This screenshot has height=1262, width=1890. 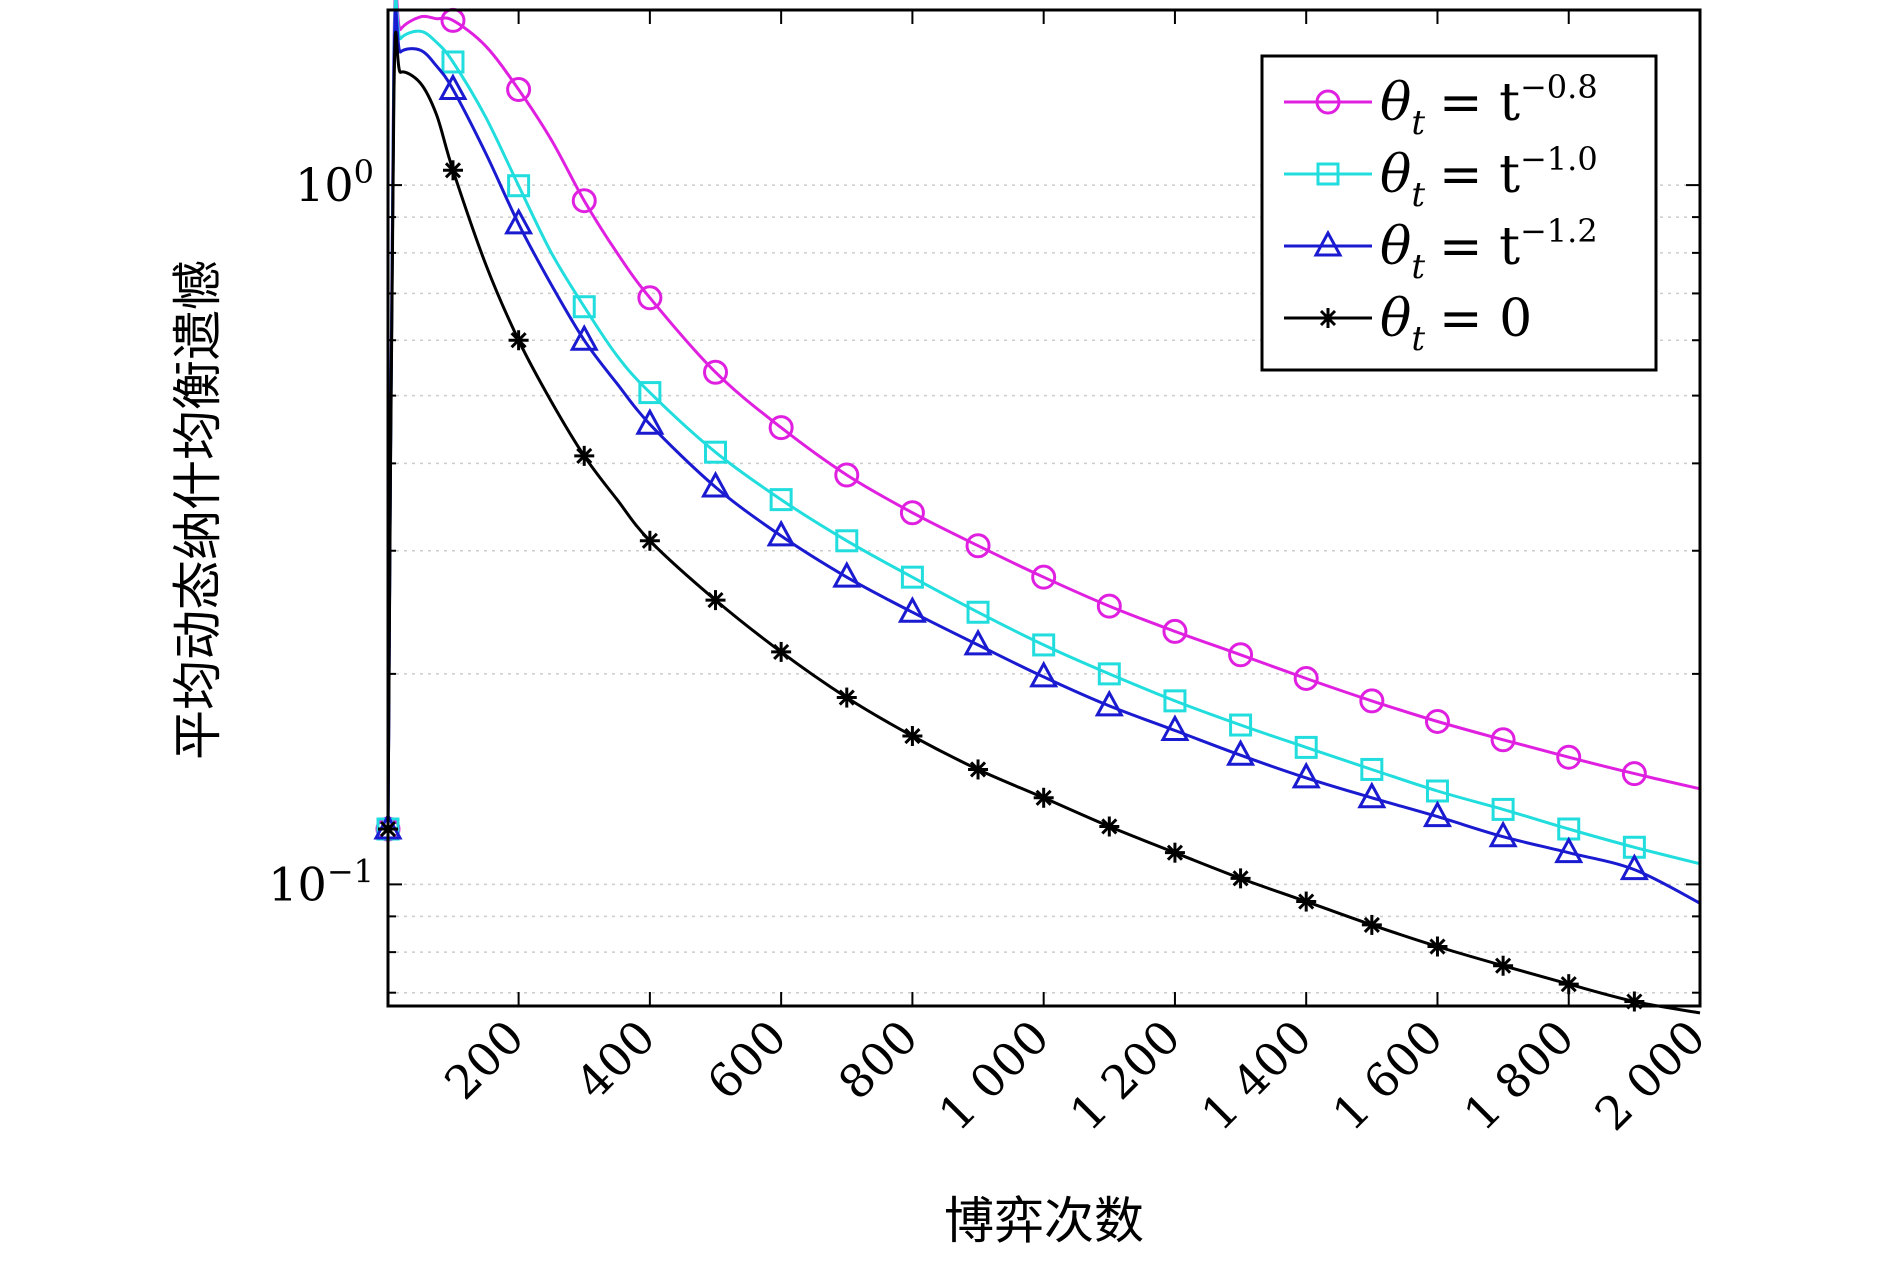 I want to click on legend-entry: θt = t−0.8, so click(x=1441, y=105).